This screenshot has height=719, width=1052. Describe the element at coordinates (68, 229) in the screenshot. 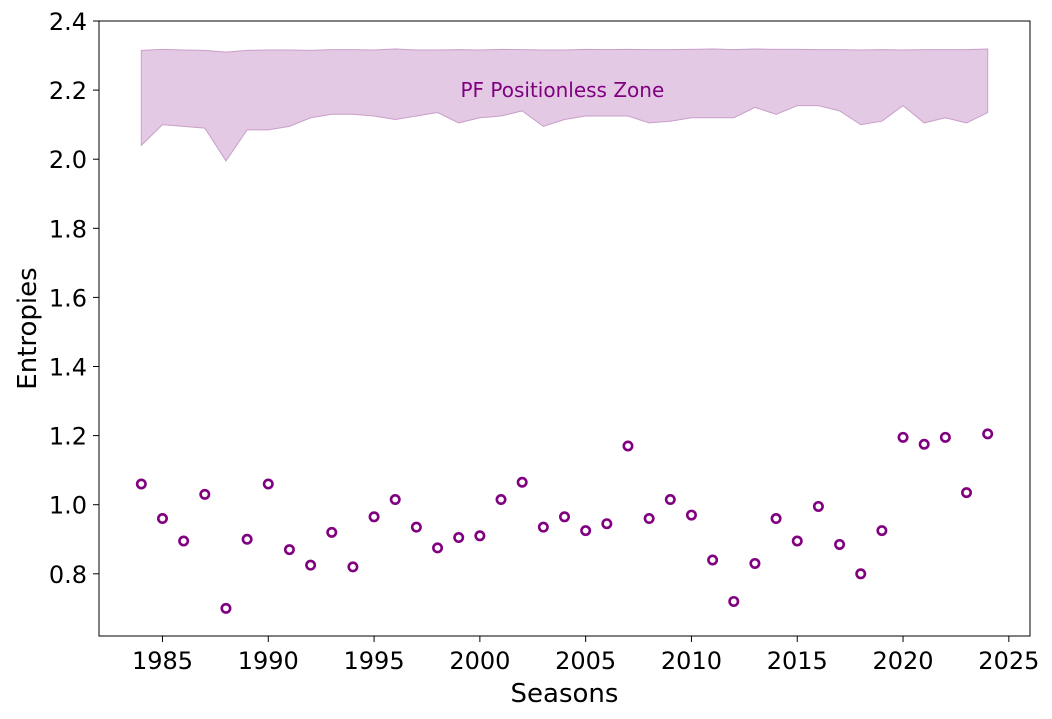

I see `y-tick-label: 1.8` at that location.